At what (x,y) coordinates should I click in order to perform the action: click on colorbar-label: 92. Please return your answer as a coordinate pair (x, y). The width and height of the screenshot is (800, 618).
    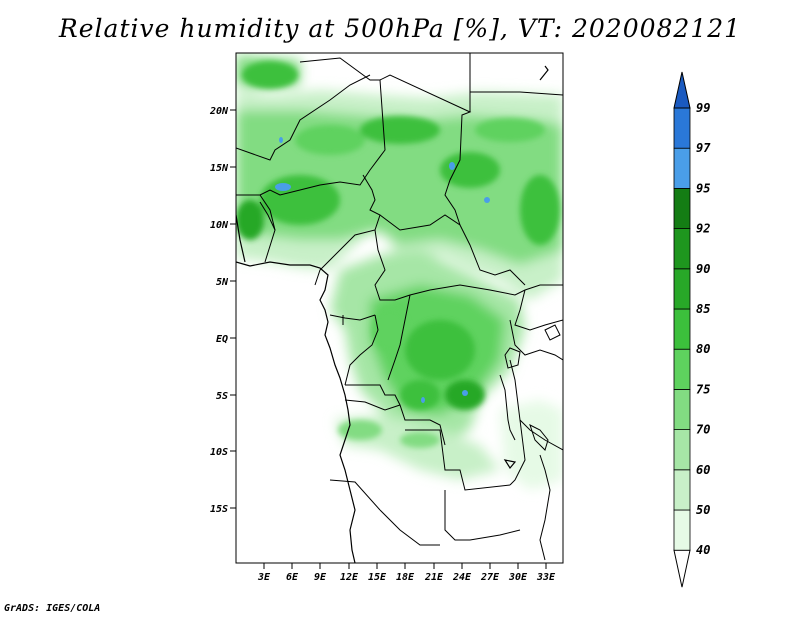
    Looking at the image, I should click on (703, 229).